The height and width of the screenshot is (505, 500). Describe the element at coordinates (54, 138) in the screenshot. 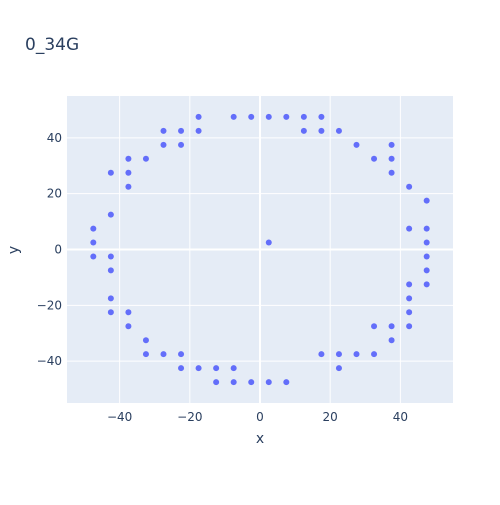

I see `y-tick-label: 40` at that location.